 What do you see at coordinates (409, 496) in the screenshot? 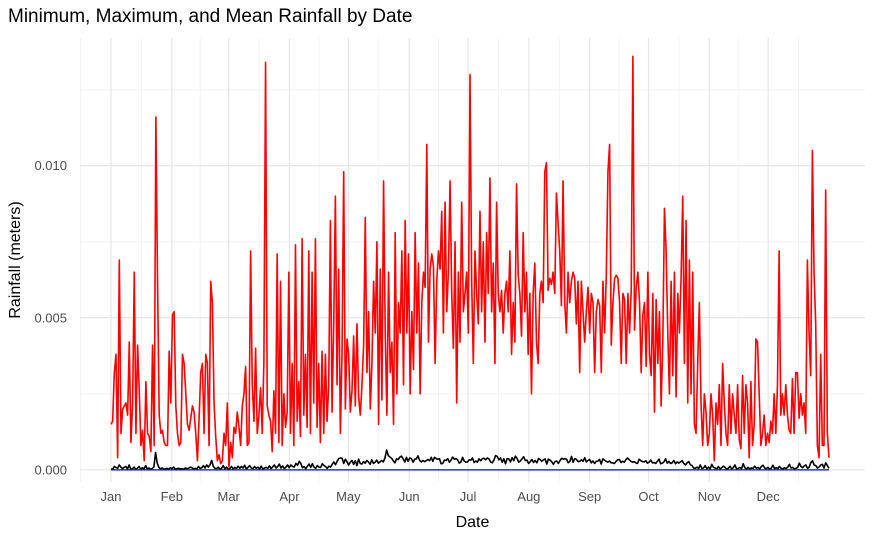
I see `x-tick-label: Jun` at bounding box center [409, 496].